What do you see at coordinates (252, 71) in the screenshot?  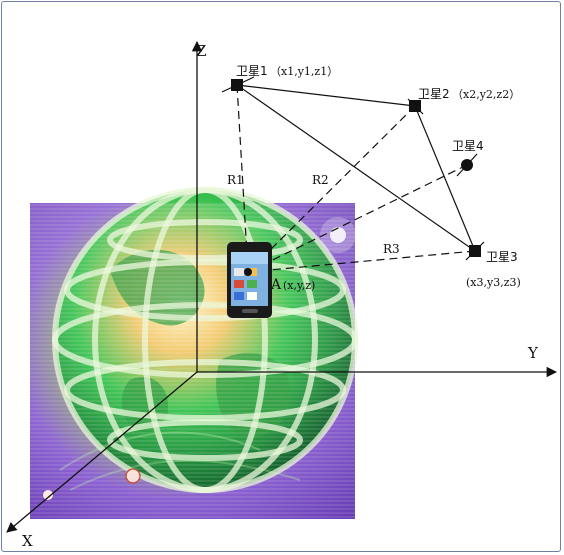 I see `satellite-1-name: 卫星1` at bounding box center [252, 71].